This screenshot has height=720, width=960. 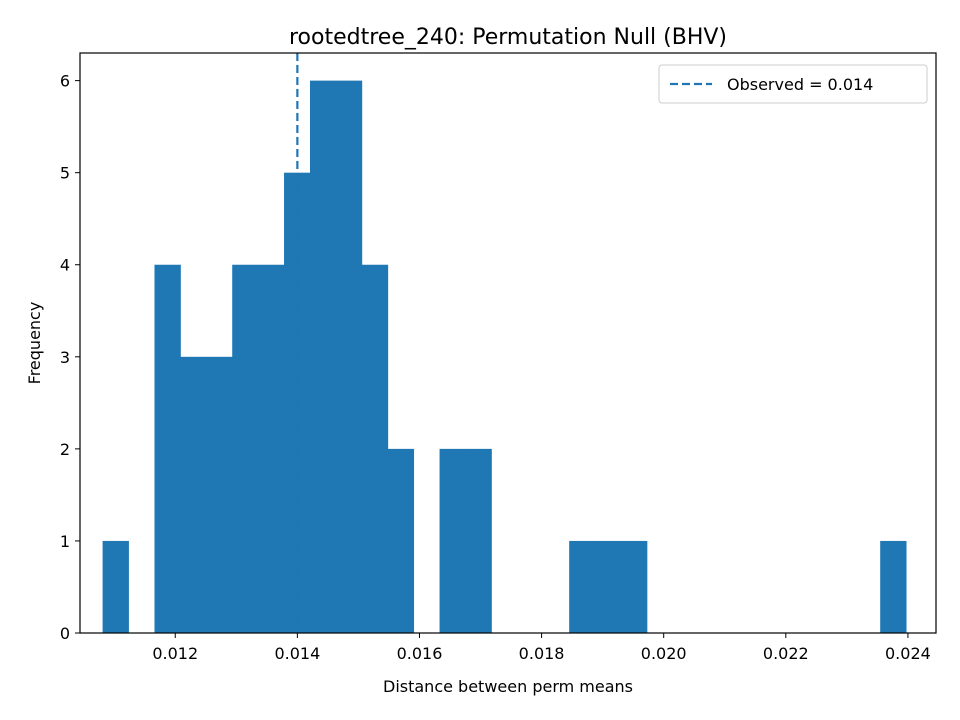 What do you see at coordinates (65, 541) in the screenshot?
I see `y-tick-label: 1` at bounding box center [65, 541].